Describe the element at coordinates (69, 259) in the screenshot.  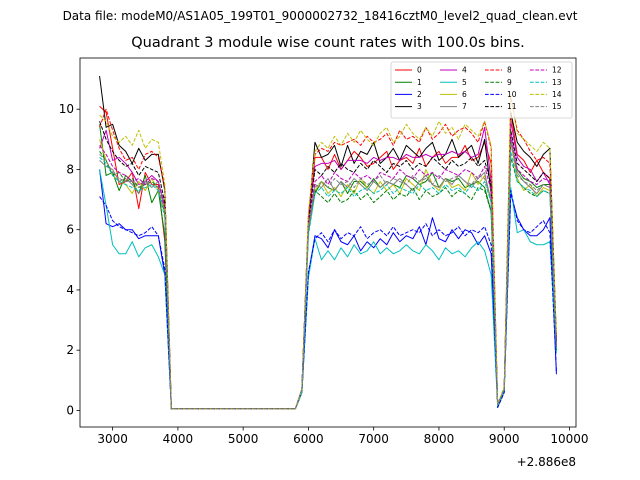
I see `y-axis: 0 2 4 6 8 10` at that location.